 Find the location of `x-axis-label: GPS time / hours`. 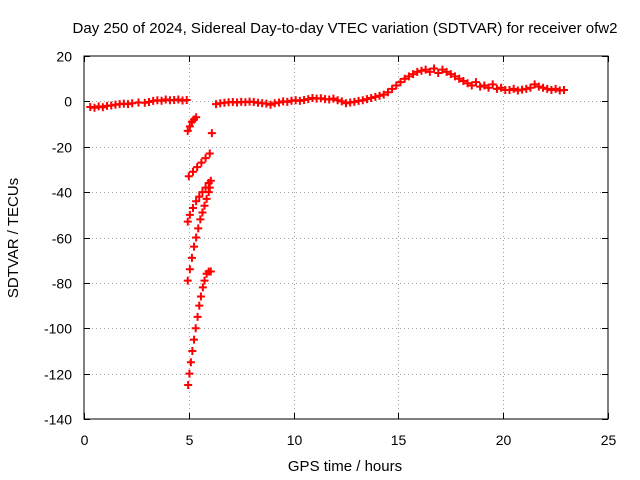

x-axis-label: GPS time / hours is located at coordinates (345, 466).